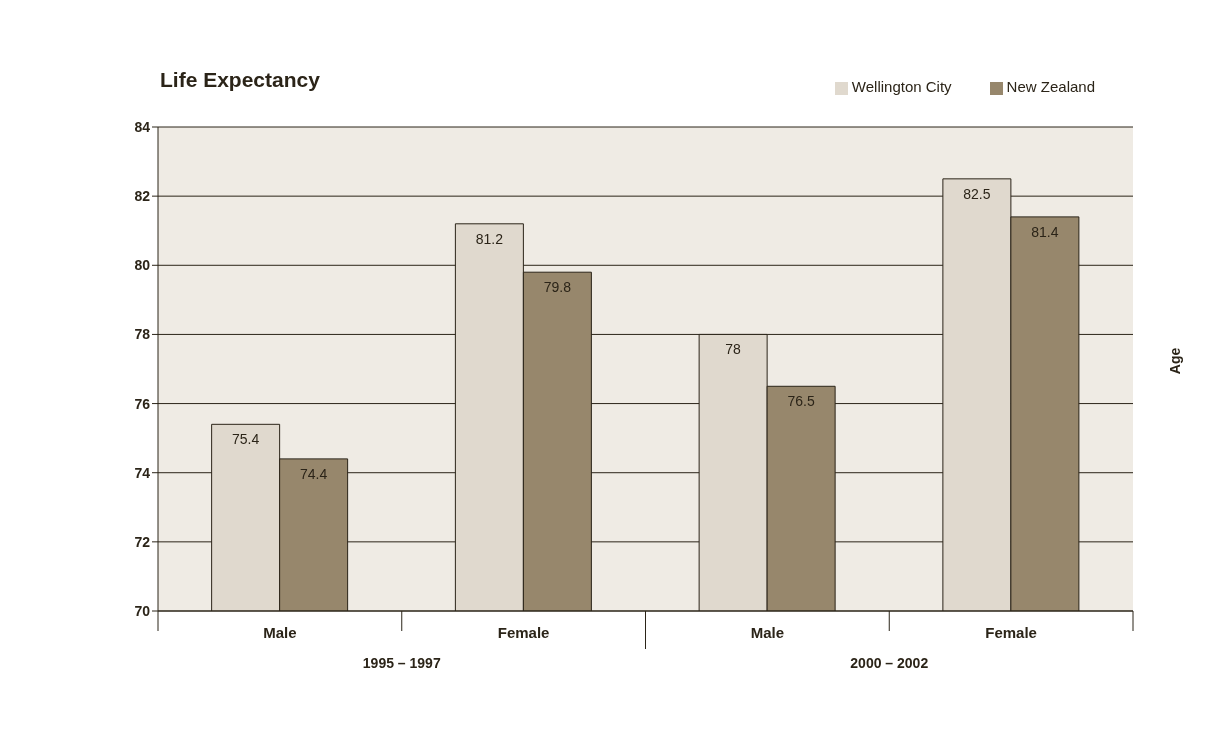 This screenshot has width=1213, height=736. I want to click on y-tick-label: 84, so click(142, 126).